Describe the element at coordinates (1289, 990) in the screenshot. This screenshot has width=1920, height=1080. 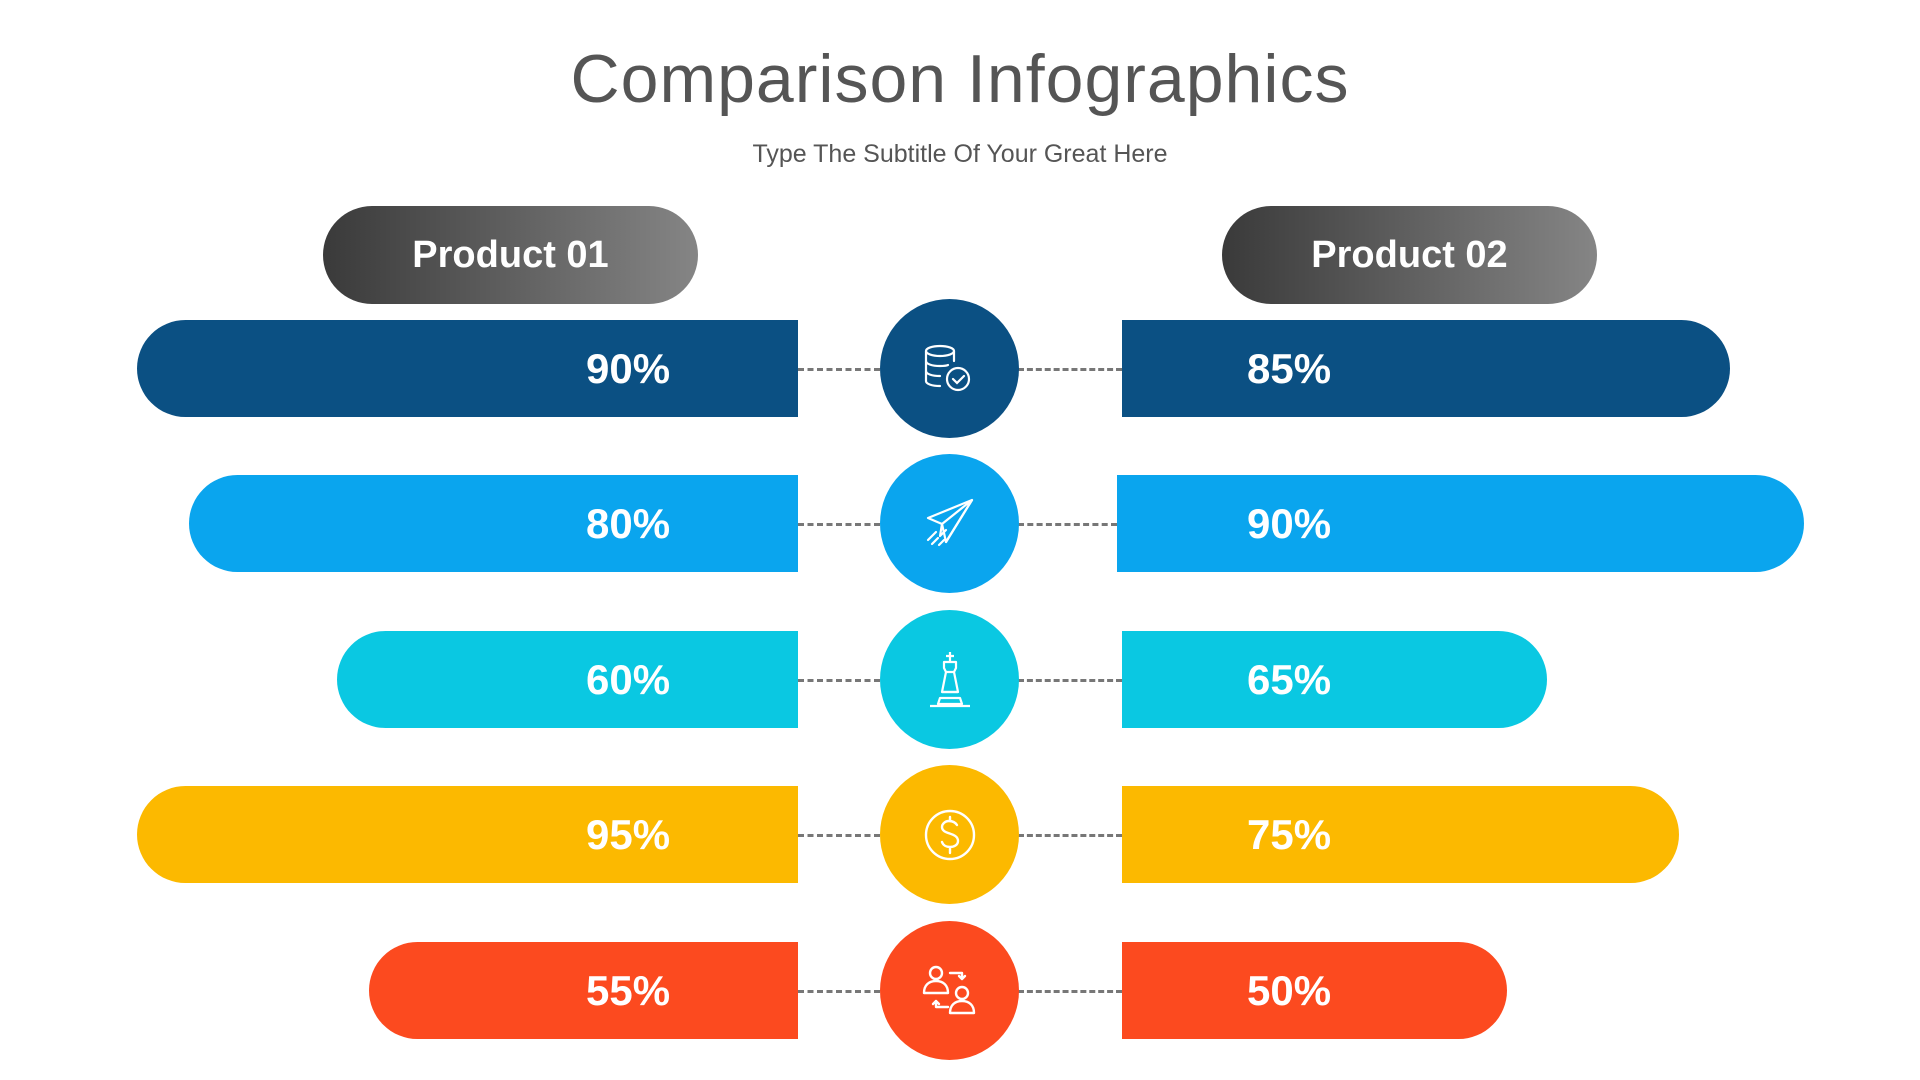
I see `product-02-value: 50%` at that location.